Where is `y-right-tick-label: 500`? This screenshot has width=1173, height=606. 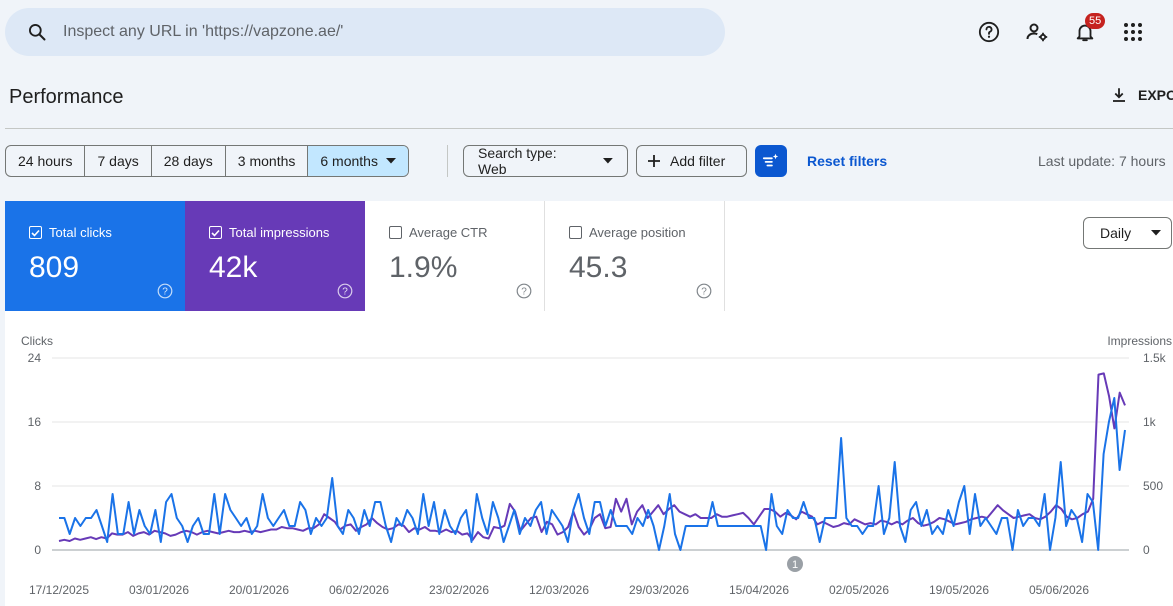
y-right-tick-label: 500 is located at coordinates (1153, 486).